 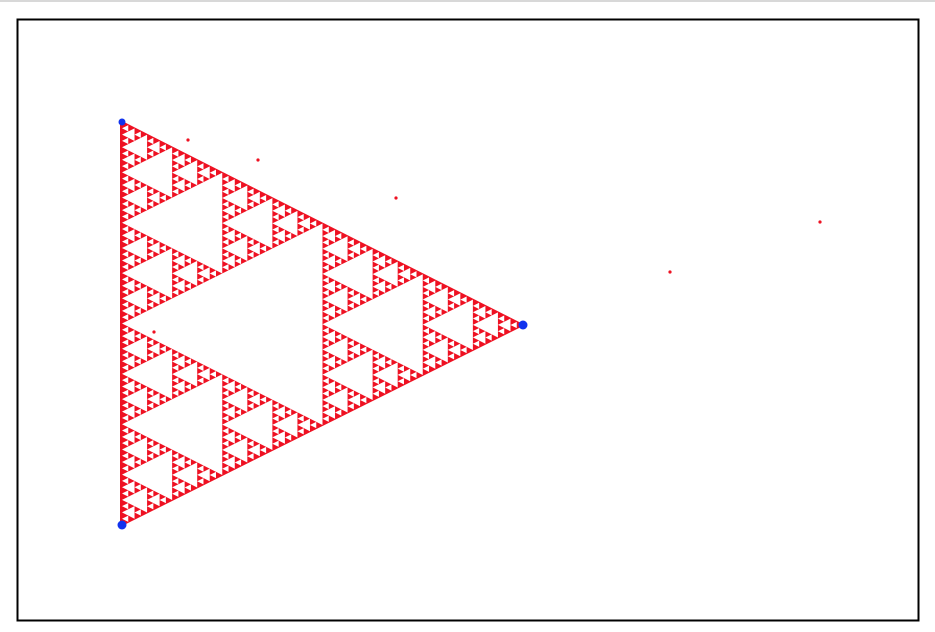 I want to click on top-edge, so click(x=467, y=1).